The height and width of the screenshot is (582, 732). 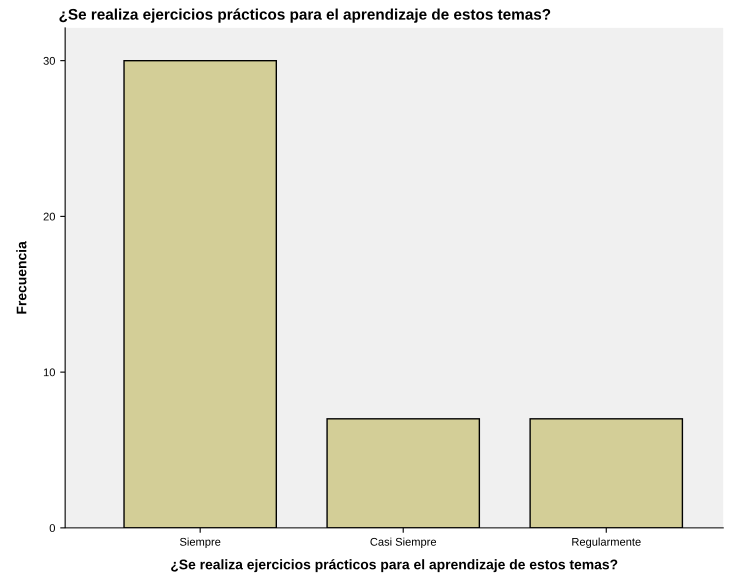 What do you see at coordinates (200, 543) in the screenshot?
I see `x-tick-label: Siempre` at bounding box center [200, 543].